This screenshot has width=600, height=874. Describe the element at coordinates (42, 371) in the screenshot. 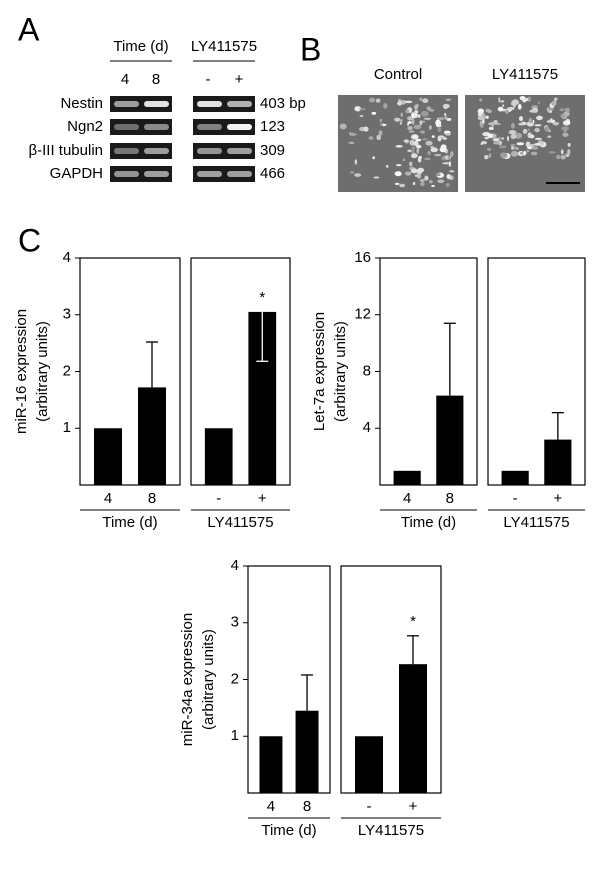

I see `y-axis-note: (arbitrary units)` at that location.